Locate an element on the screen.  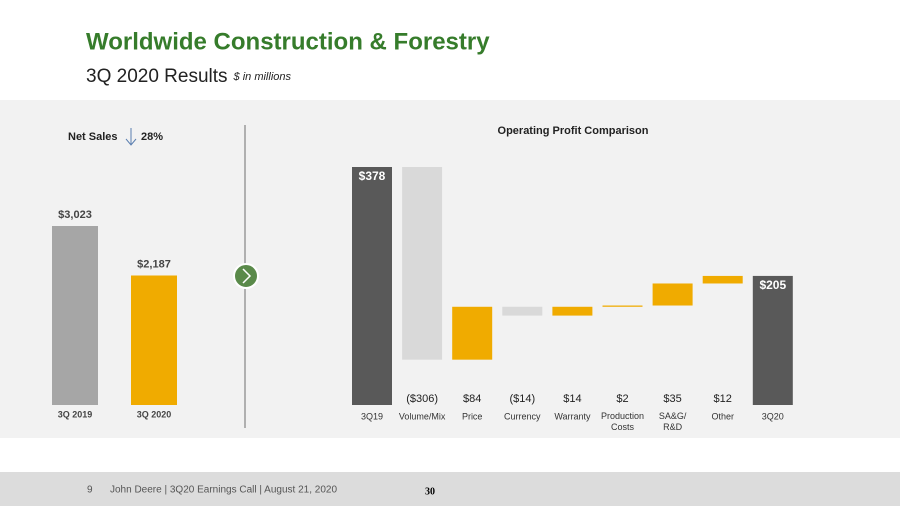
arrow-chevron is located at coordinates (247, 276).